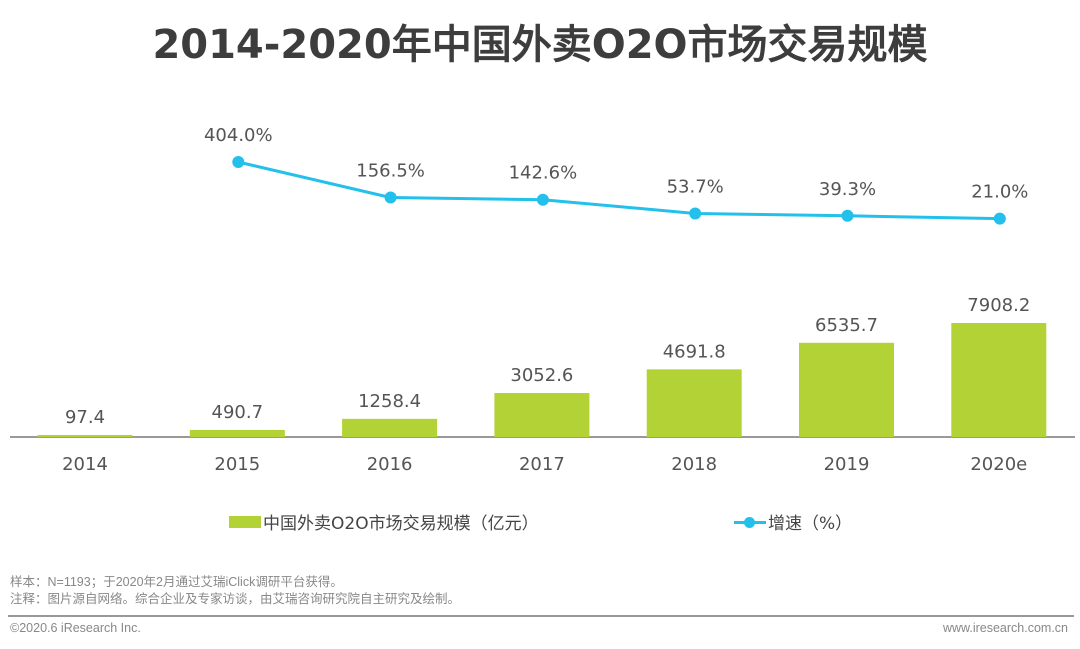 This screenshot has height=649, width=1080. Describe the element at coordinates (541, 616) in the screenshot. I see `footer-divider` at that location.